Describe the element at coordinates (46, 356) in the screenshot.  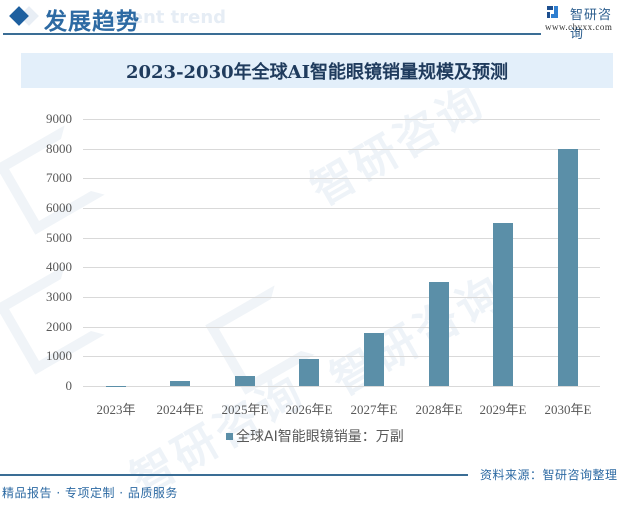
I see `y-axis-tick-label: 1000` at that location.